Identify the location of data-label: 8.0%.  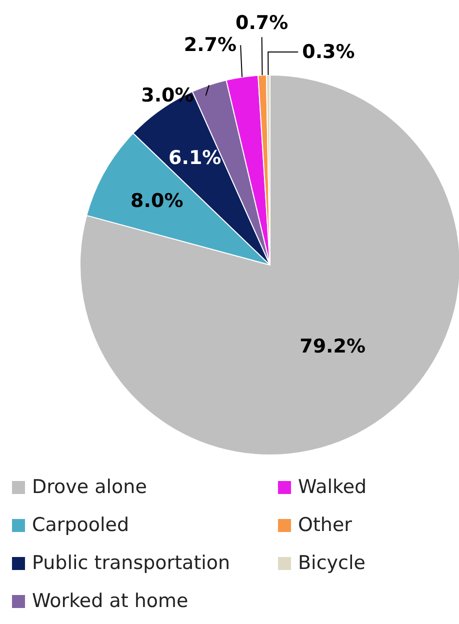
(157, 201).